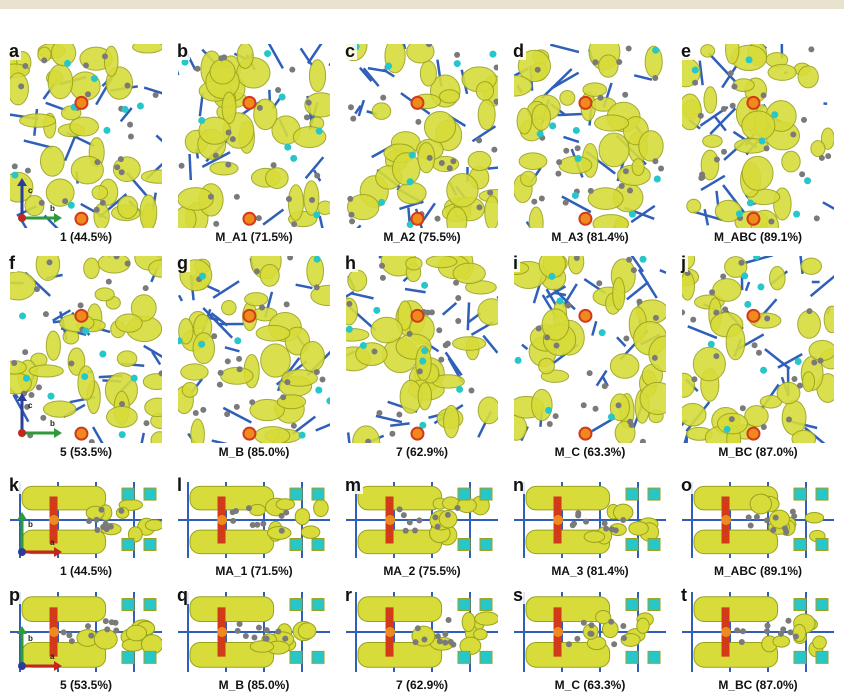 Image resolution: width=844 pixels, height=698 pixels. Describe the element at coordinates (422, 571) in the screenshot. I see `panel-caption: MA_2 (75.5%)` at that location.